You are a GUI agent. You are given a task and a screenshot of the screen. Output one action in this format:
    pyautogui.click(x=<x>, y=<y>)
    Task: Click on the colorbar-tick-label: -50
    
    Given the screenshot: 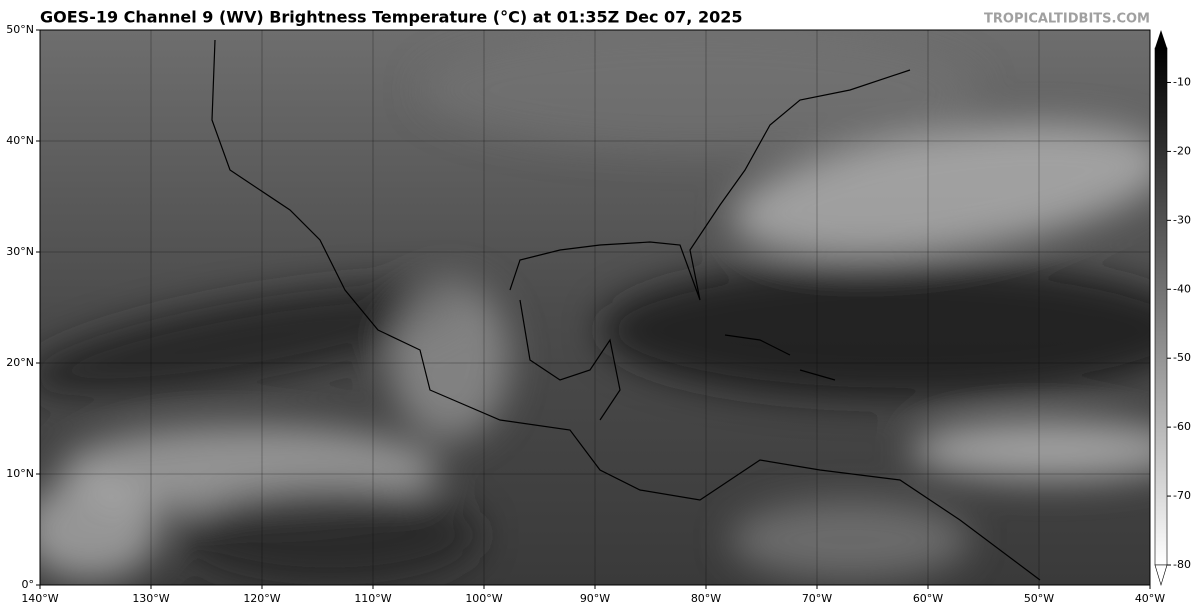 What is the action you would take?
    pyautogui.click(x=1182, y=357)
    